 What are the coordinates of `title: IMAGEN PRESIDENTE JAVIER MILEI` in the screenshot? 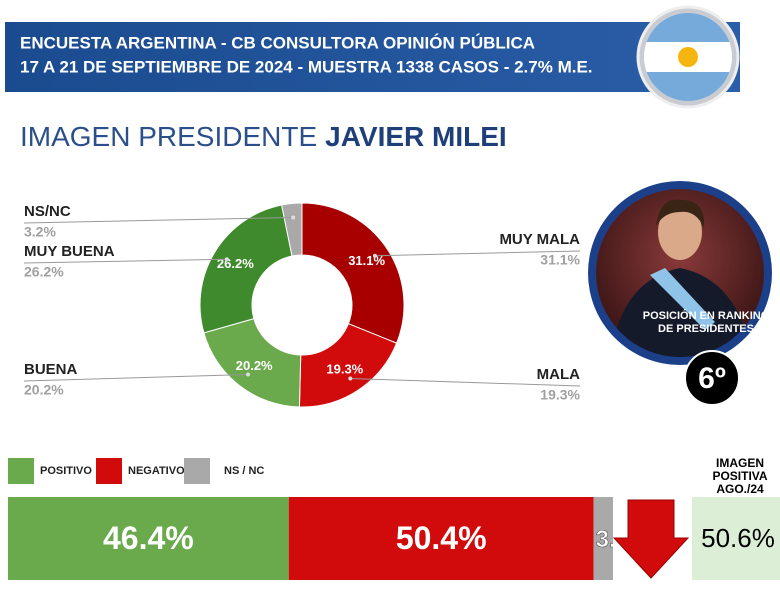 It's located at (263, 136).